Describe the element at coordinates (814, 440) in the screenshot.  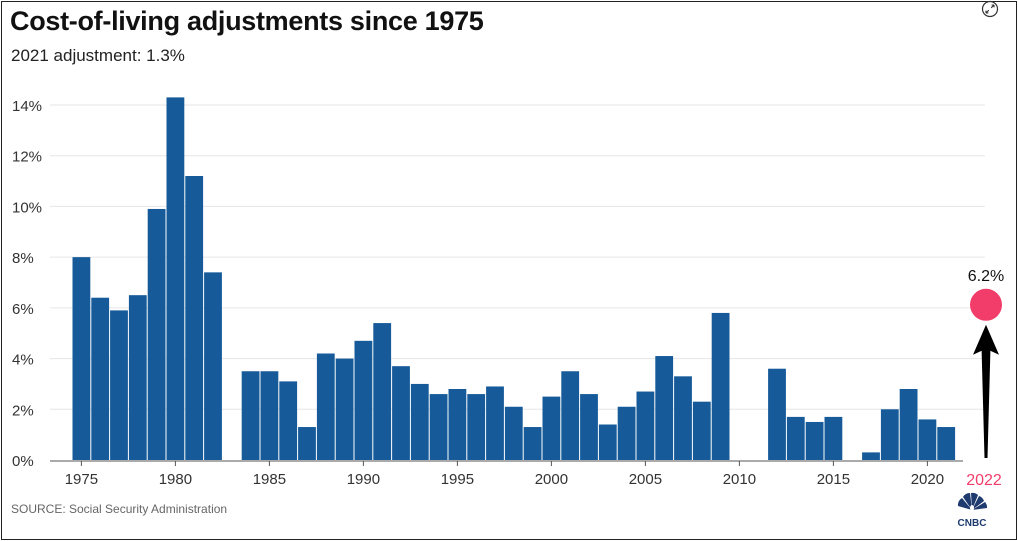
I see `bar-2014` at that location.